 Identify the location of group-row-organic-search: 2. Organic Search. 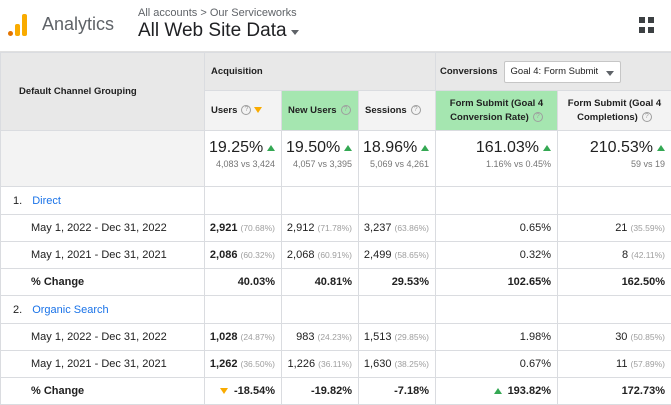
(335, 309).